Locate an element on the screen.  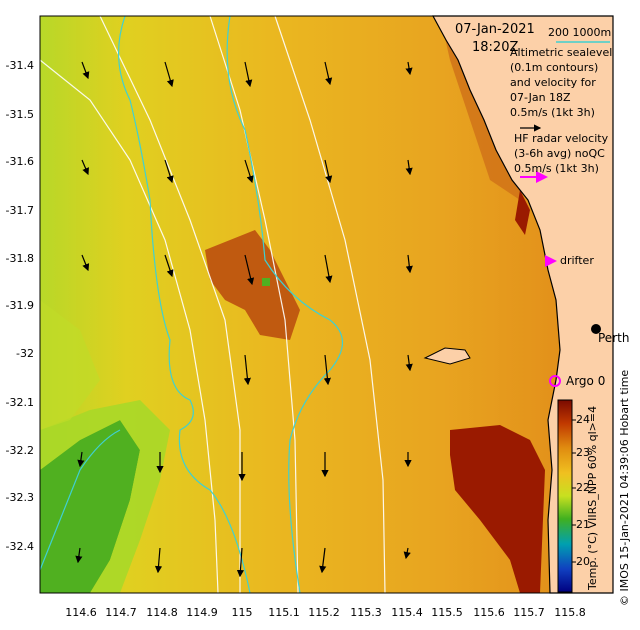
y-tick-label: -31.4 is located at coordinates (19, 65).